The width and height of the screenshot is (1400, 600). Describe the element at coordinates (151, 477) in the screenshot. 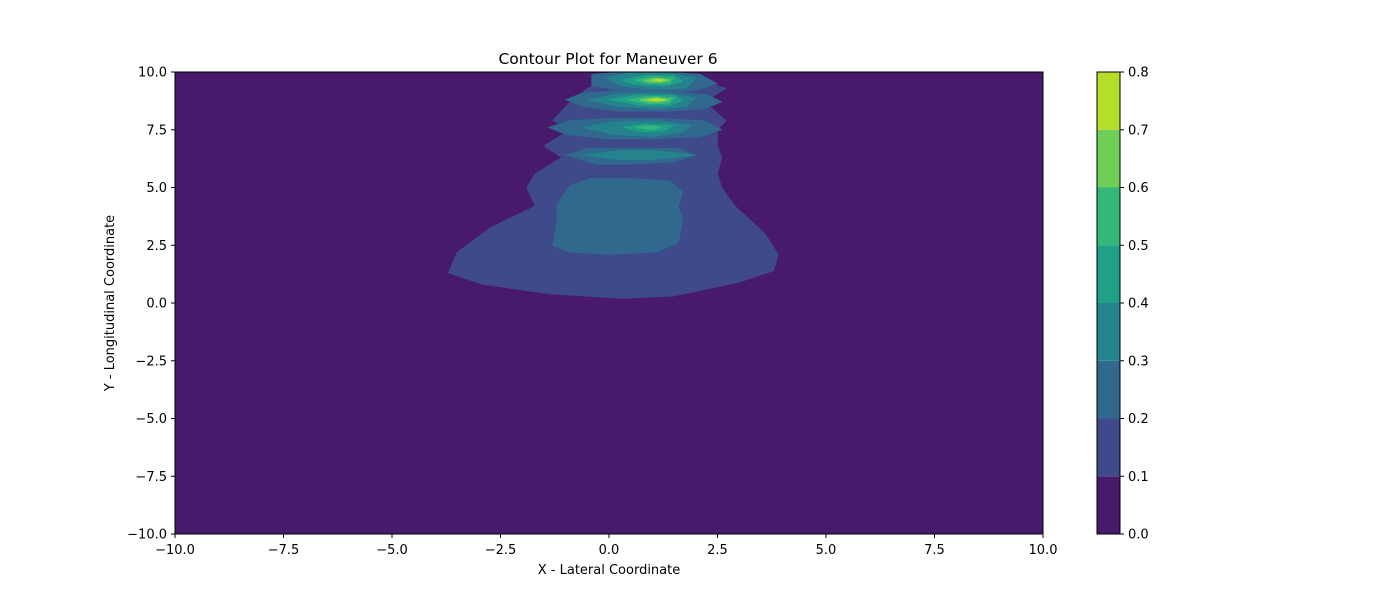

I see `y-tick-label: −7.5` at that location.